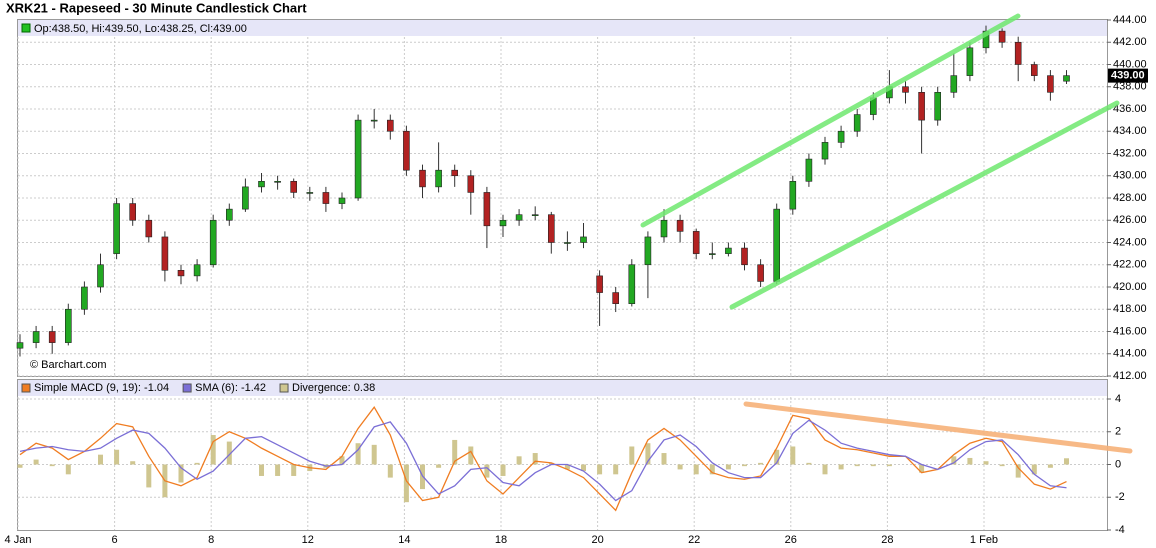  Describe the element at coordinates (1118, 432) in the screenshot. I see `y-tick-label: 2` at that location.